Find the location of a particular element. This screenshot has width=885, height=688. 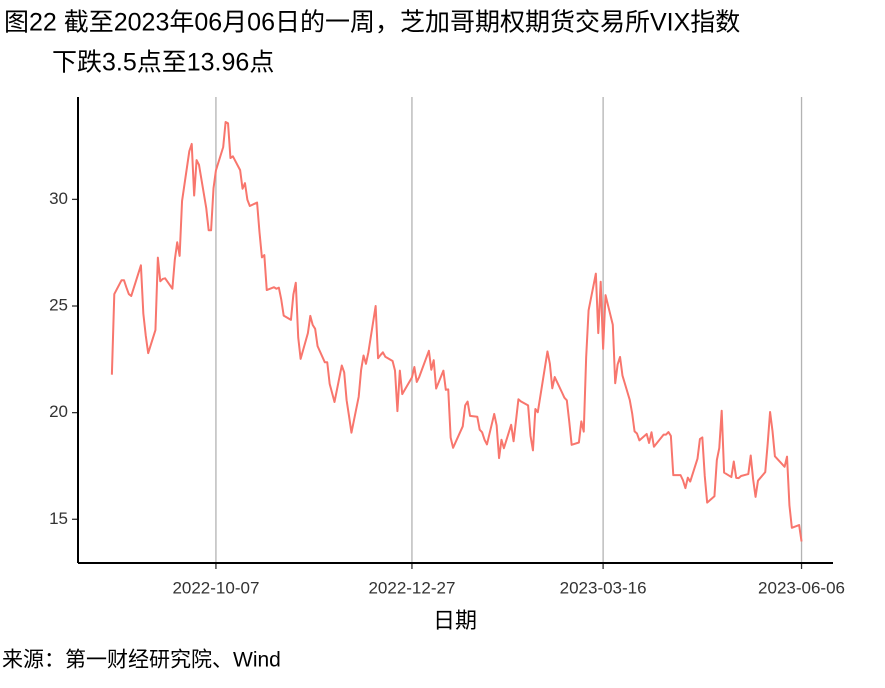

y-tick-label: 20 is located at coordinates (58, 411).